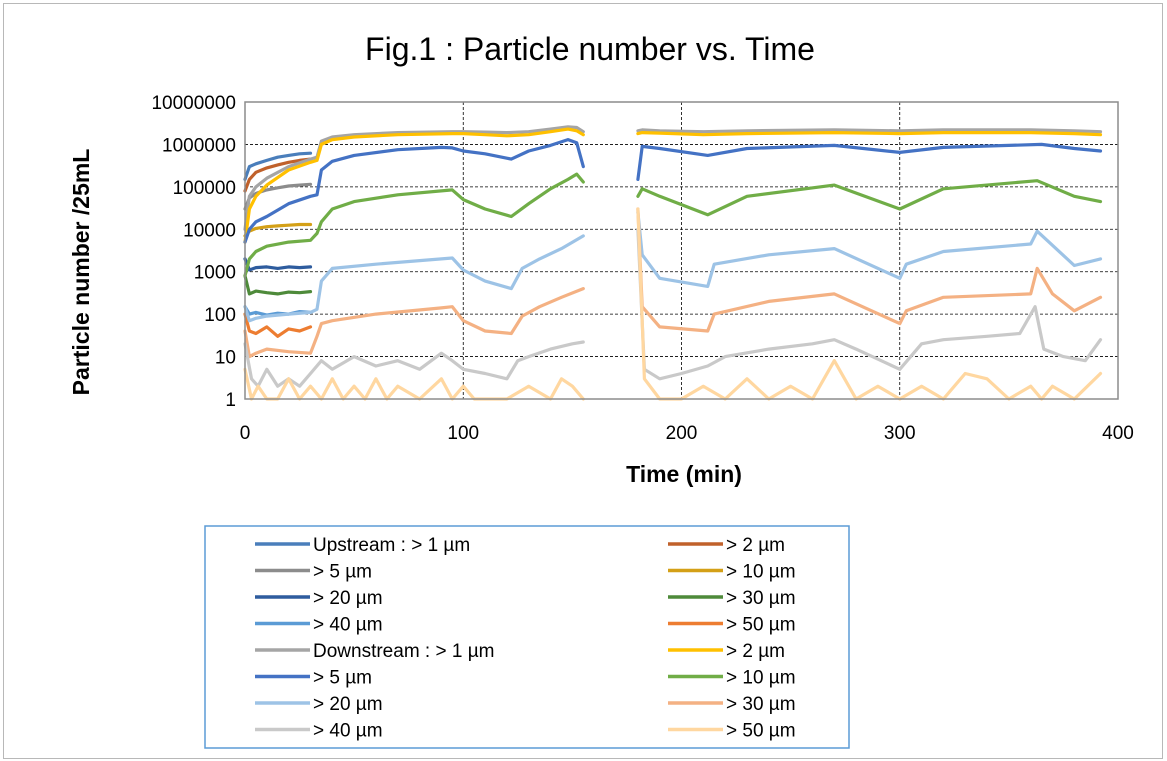 This screenshot has height=761, width=1167. What do you see at coordinates (199, 145) in the screenshot?
I see `y-tick-label: 1000000` at bounding box center [199, 145].